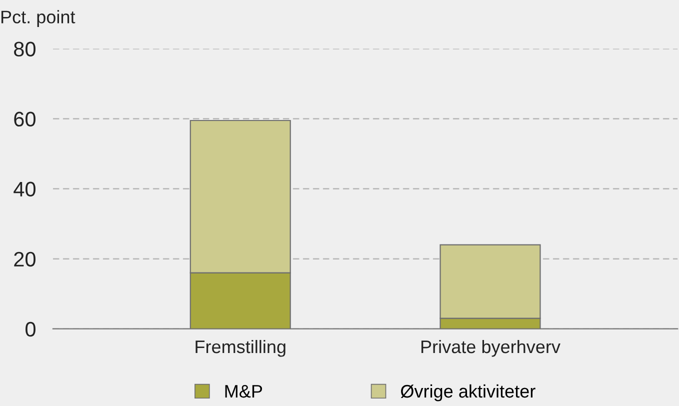 The width and height of the screenshot is (679, 406). What do you see at coordinates (38, 18) in the screenshot?
I see `y-axis-title: Pct. point` at bounding box center [38, 18].